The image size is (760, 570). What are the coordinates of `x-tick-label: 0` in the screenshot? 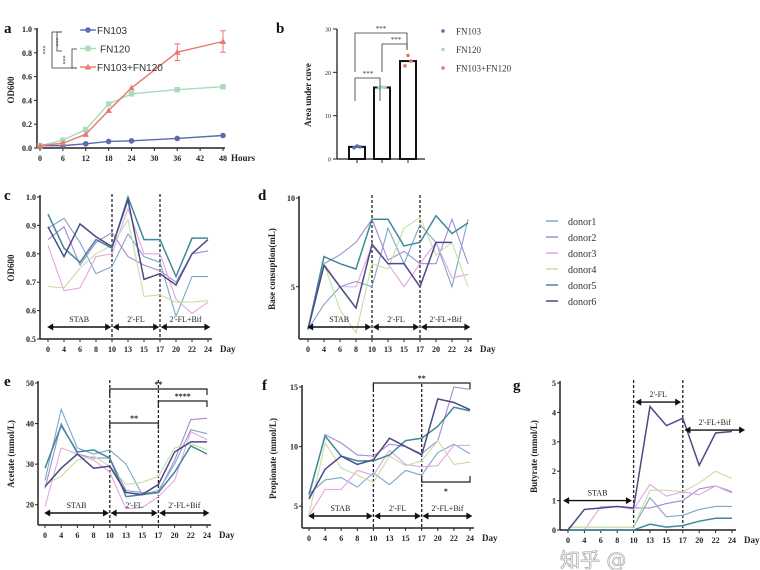 It's located at (309, 538).